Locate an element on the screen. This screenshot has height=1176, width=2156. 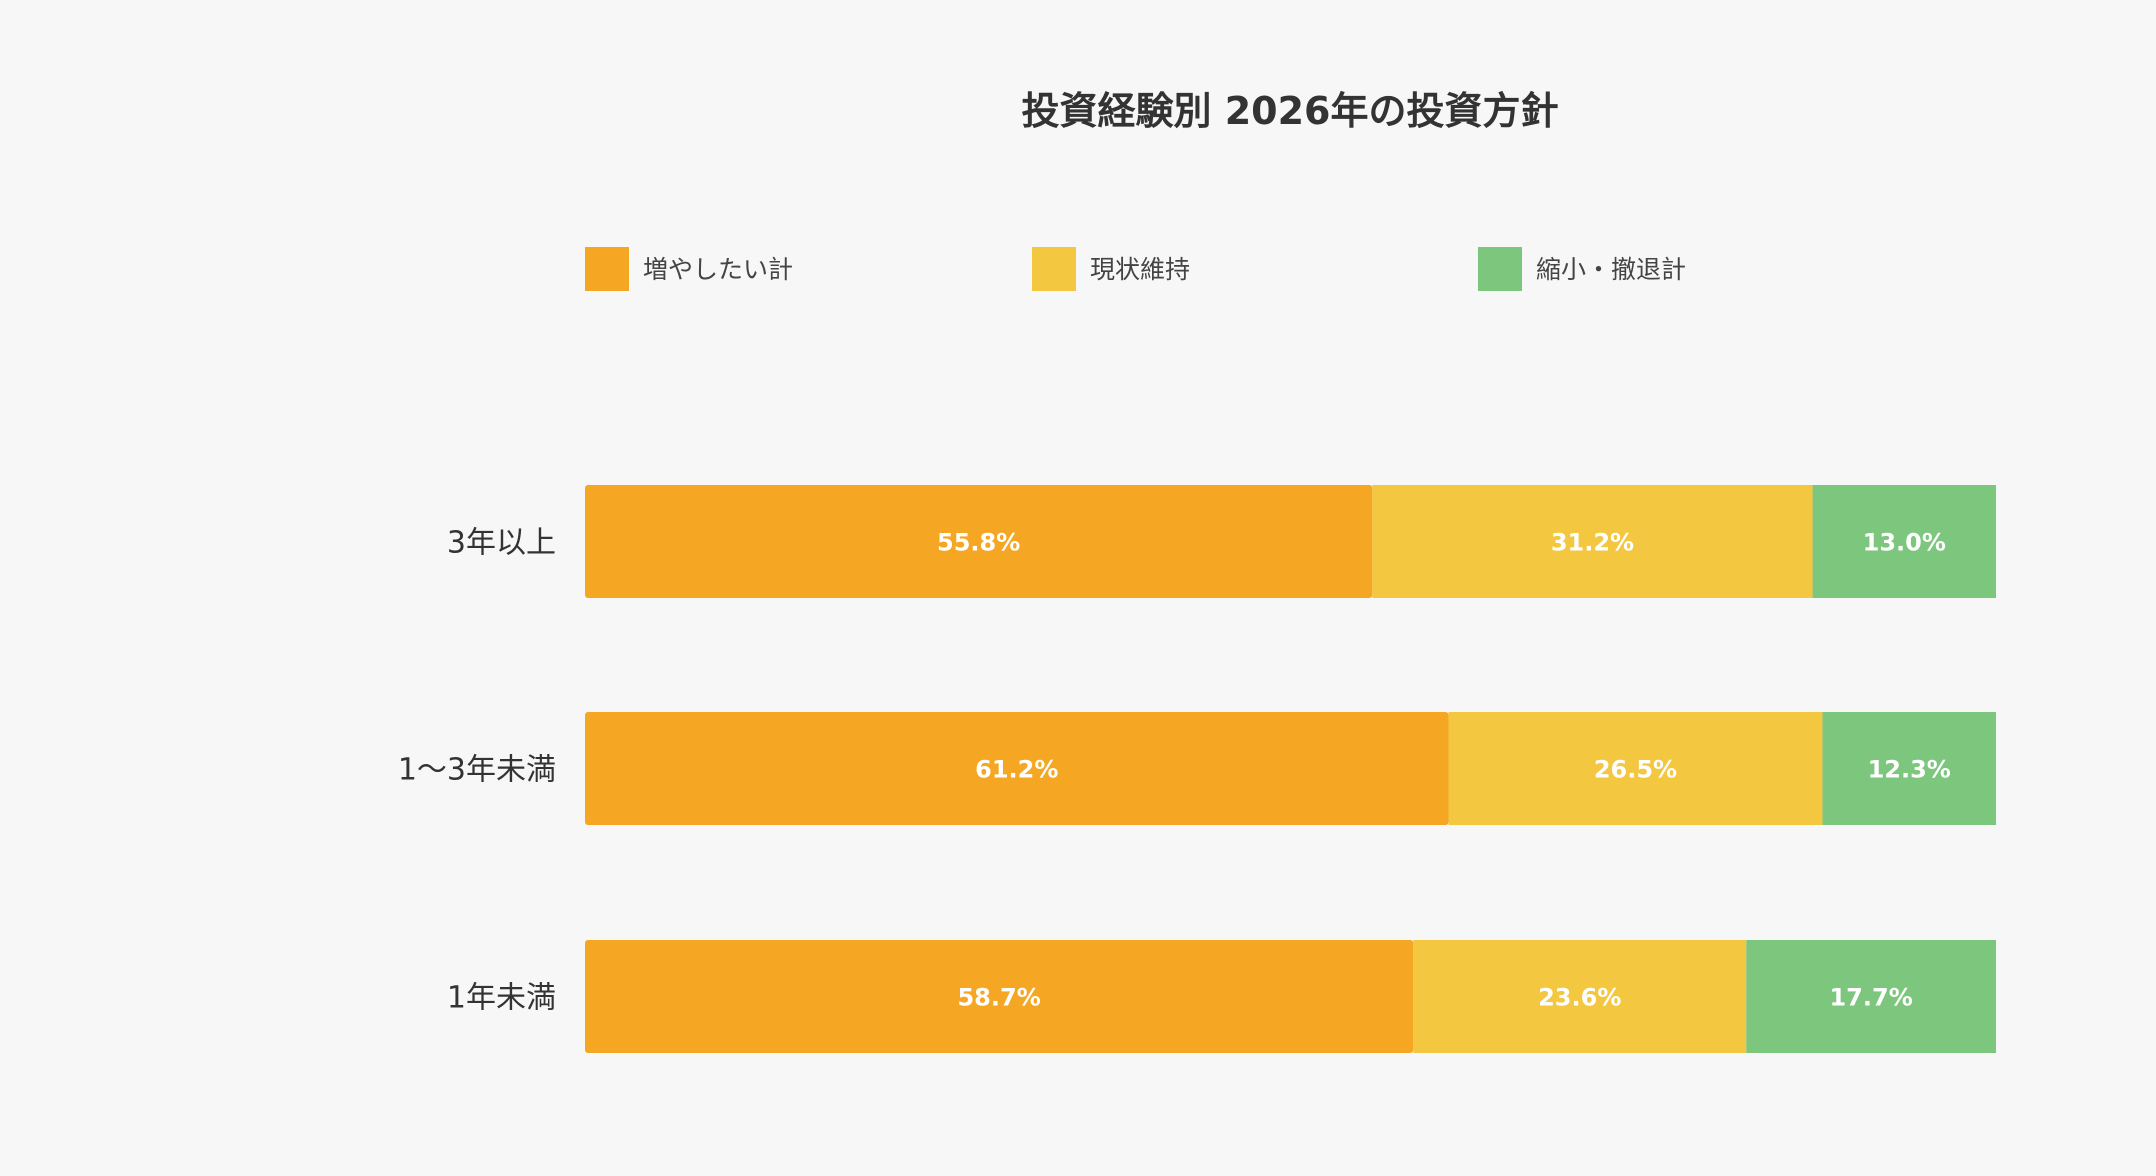
data-label: 23.6% is located at coordinates (1579, 998).